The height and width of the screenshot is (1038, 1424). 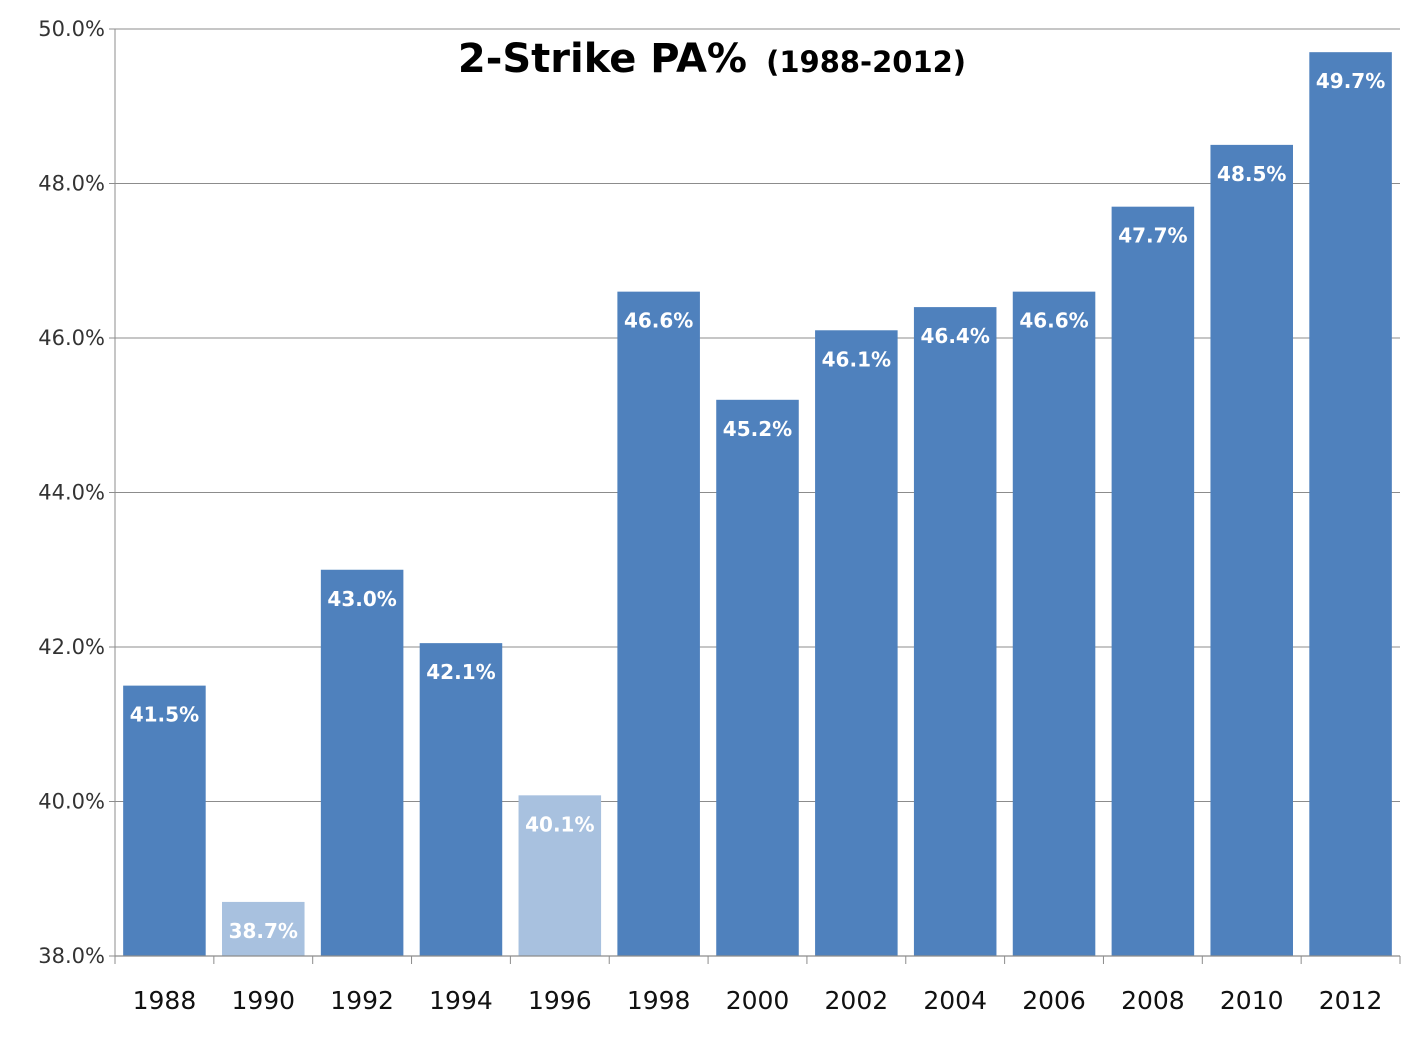 What do you see at coordinates (560, 875) in the screenshot?
I see `bar-1996` at bounding box center [560, 875].